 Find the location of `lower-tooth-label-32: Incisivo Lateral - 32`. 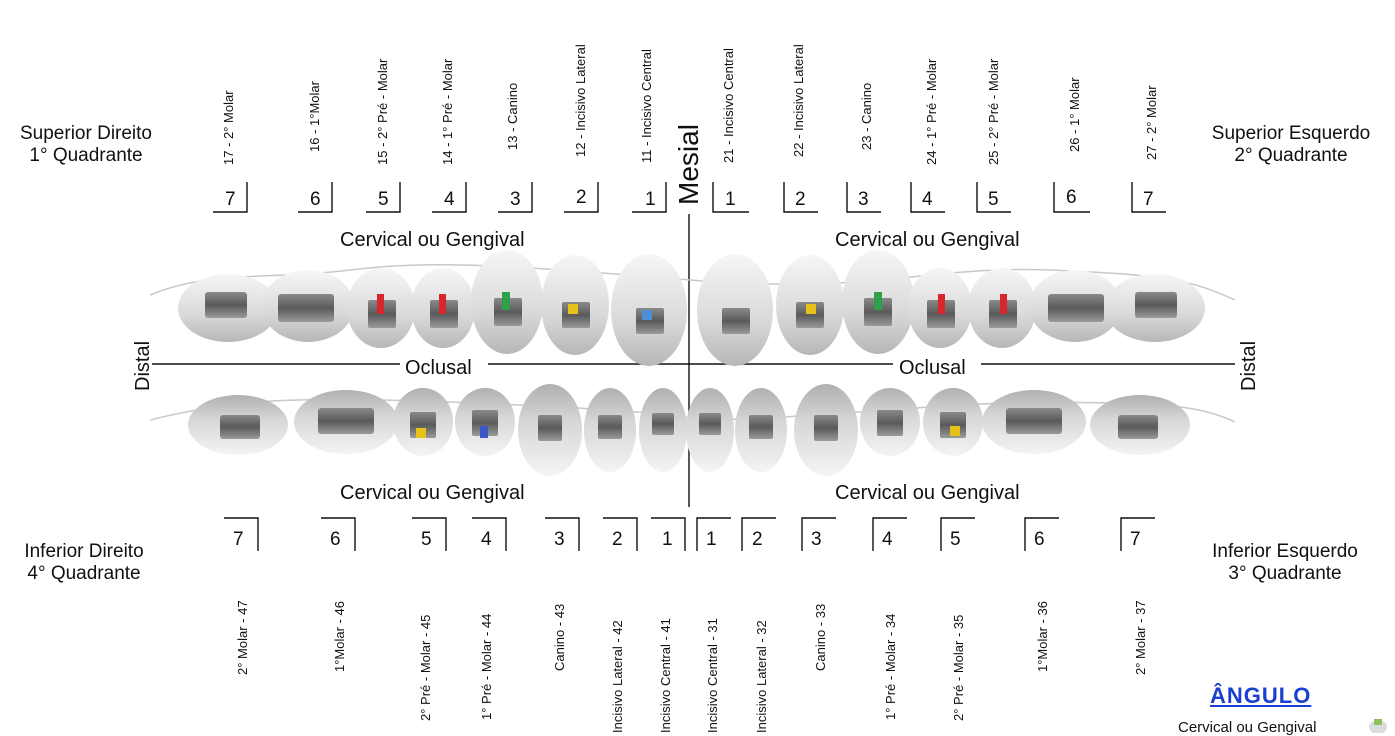

lower-tooth-label-32: Incisivo Lateral - 32 is located at coordinates (761, 676).